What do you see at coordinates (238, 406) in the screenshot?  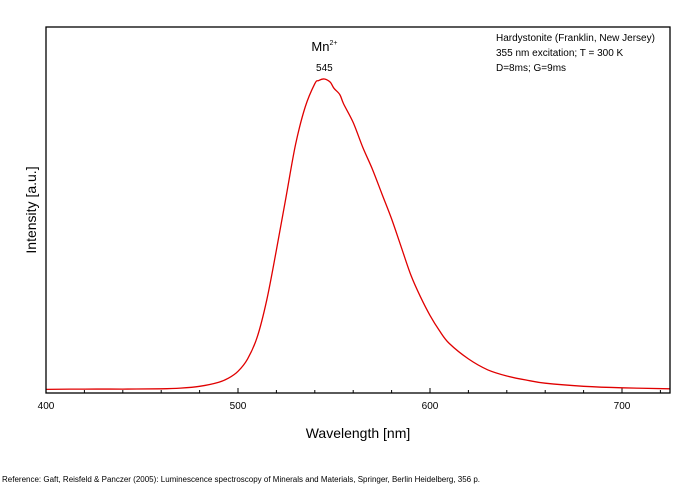 I see `x-tick-label: 500` at bounding box center [238, 406].